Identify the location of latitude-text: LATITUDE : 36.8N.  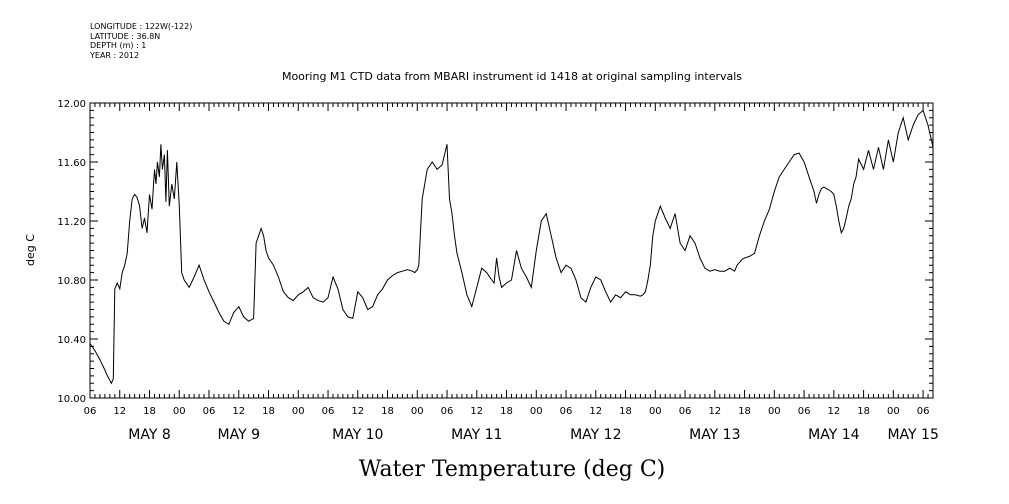
(125, 36).